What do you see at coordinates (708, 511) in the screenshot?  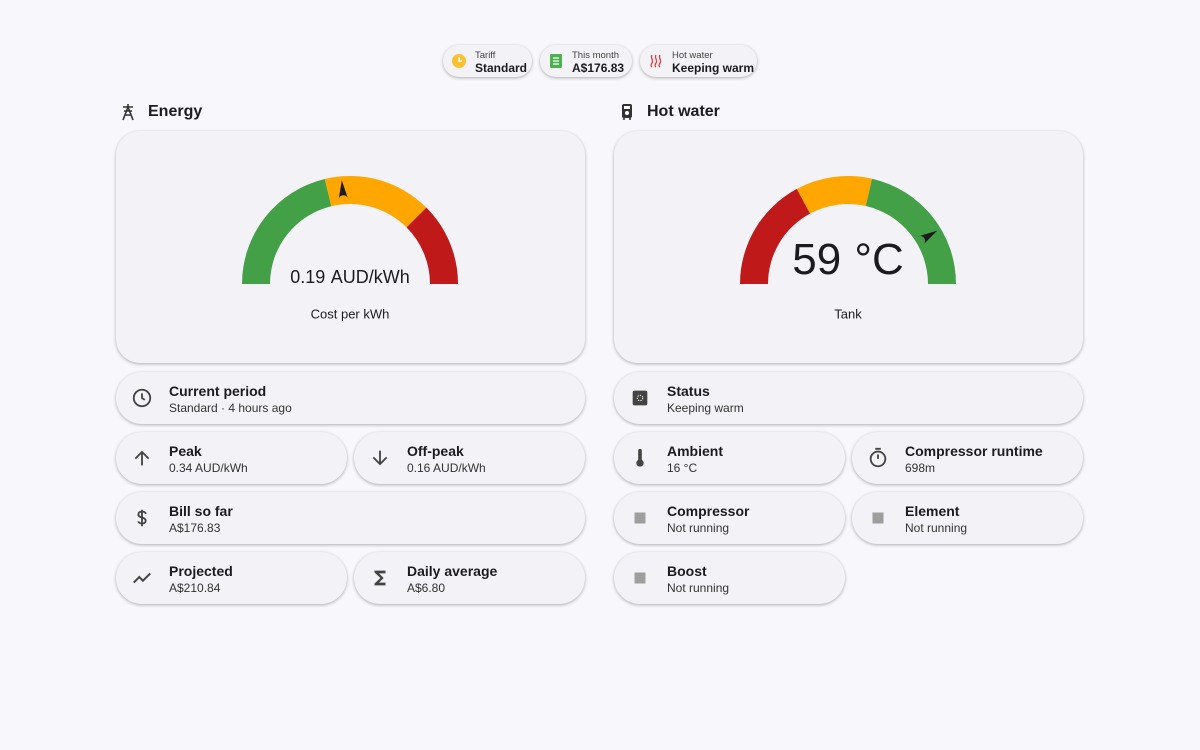 I see `tile-name: Compressor` at bounding box center [708, 511].